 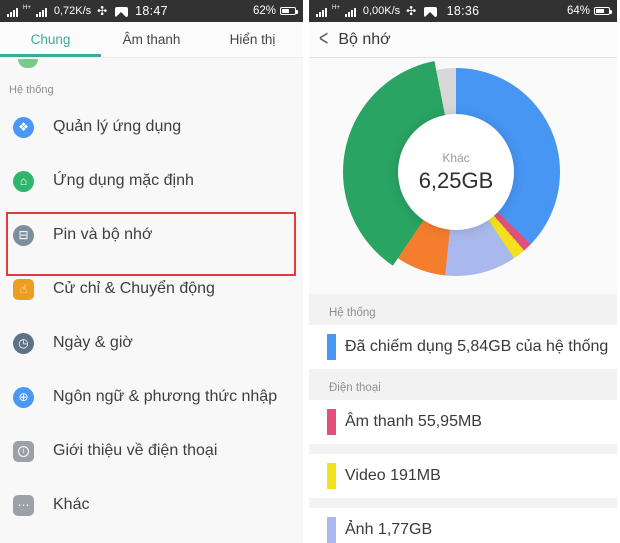 What do you see at coordinates (456, 157) in the screenshot?
I see `donut-center-label: Khác` at bounding box center [456, 157].